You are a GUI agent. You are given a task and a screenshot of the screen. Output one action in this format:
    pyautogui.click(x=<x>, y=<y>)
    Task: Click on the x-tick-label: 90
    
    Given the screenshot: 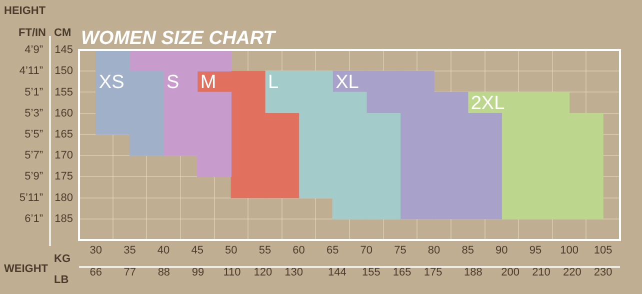 What is the action you would take?
    pyautogui.click(x=502, y=250)
    